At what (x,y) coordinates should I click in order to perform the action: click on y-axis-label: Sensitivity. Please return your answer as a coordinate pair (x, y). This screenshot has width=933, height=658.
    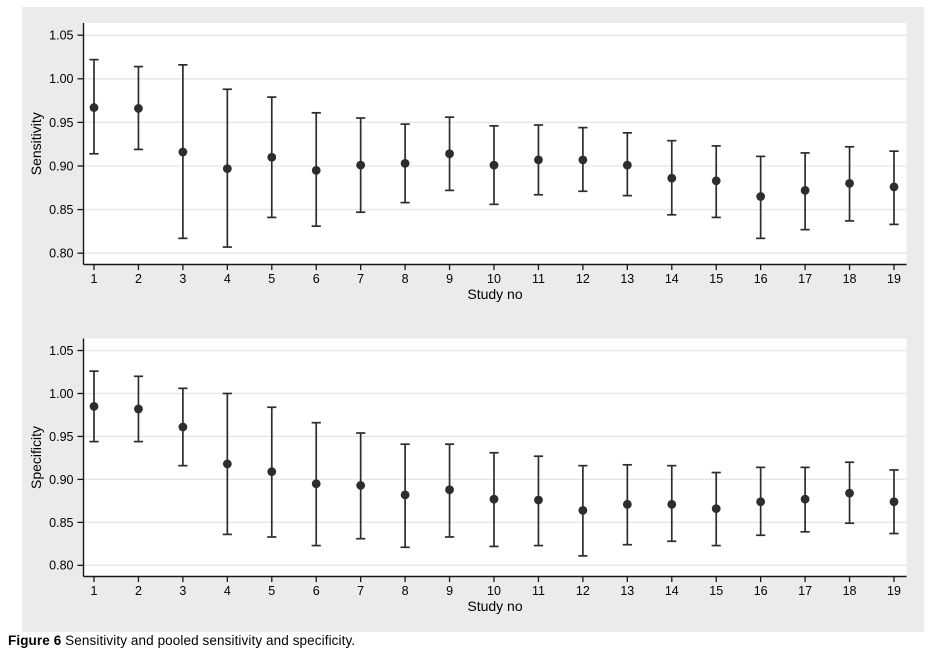
    Looking at the image, I should click on (36, 143).